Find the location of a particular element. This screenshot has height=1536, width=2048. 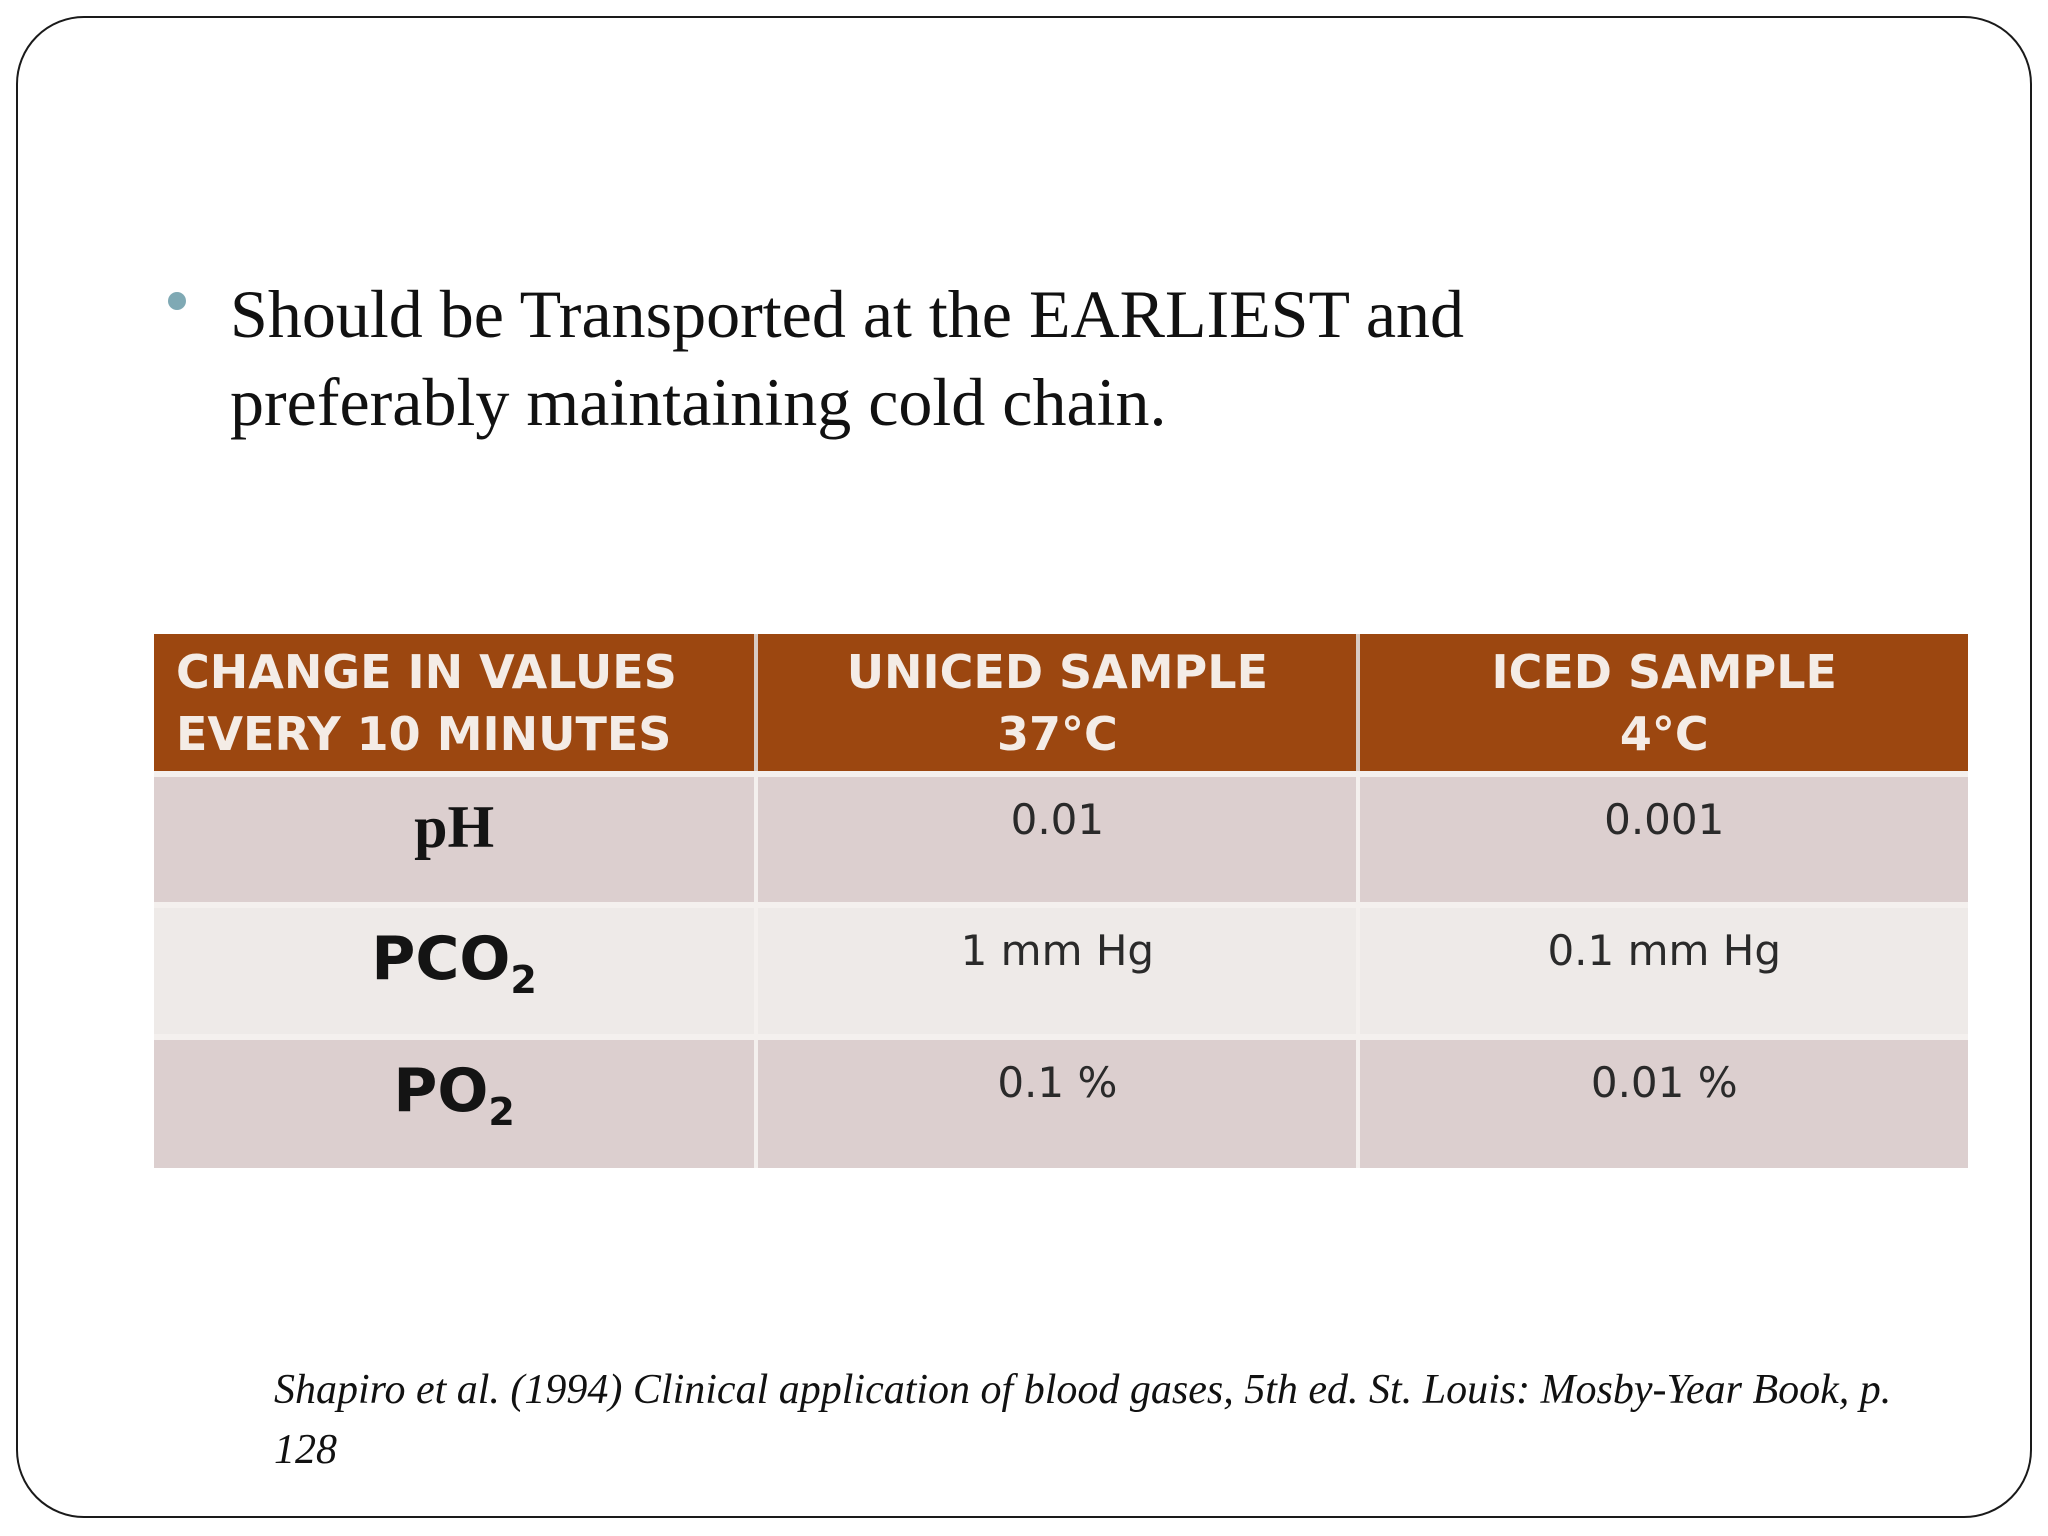

header-line: UNICED SAMPLE is located at coordinates (1057, 671).